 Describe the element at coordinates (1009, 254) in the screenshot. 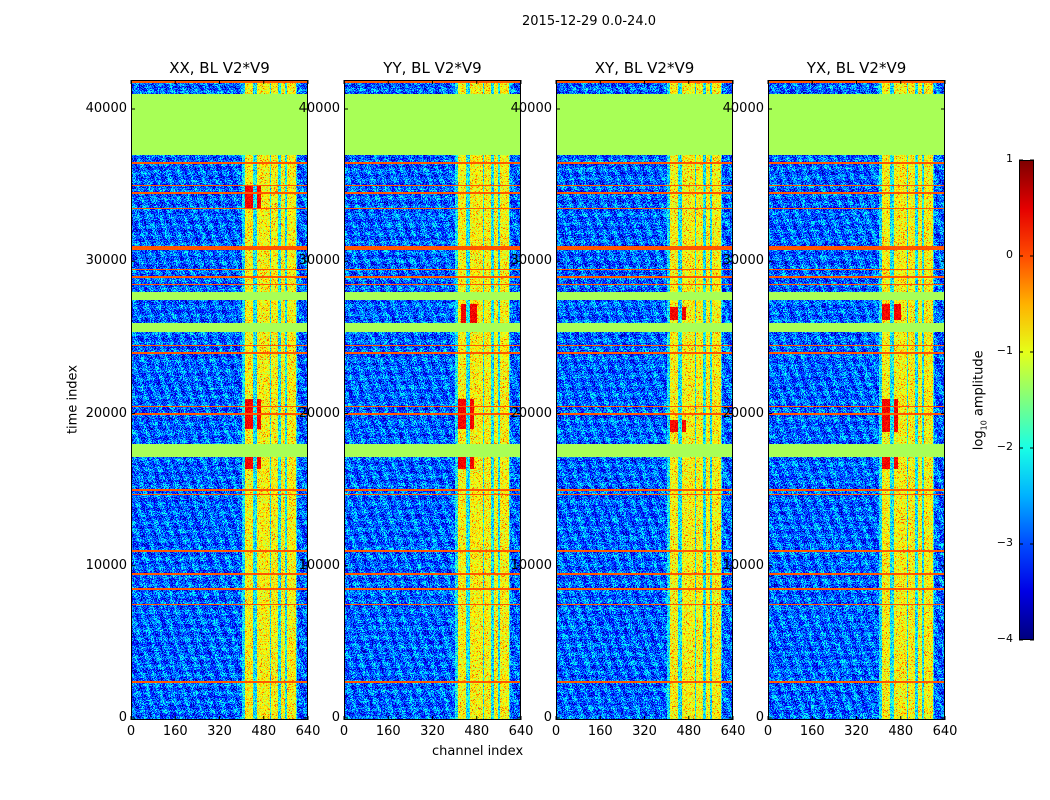

I see `colorbar-tick-label: 0` at that location.